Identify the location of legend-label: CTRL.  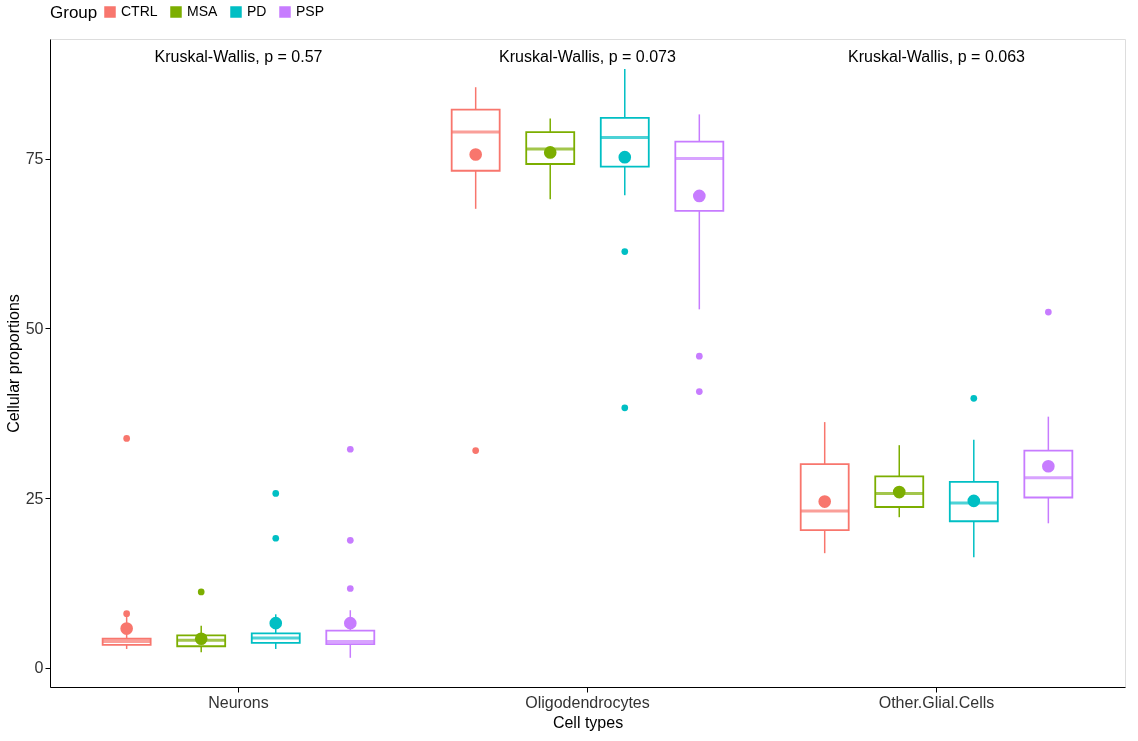
(139, 11).